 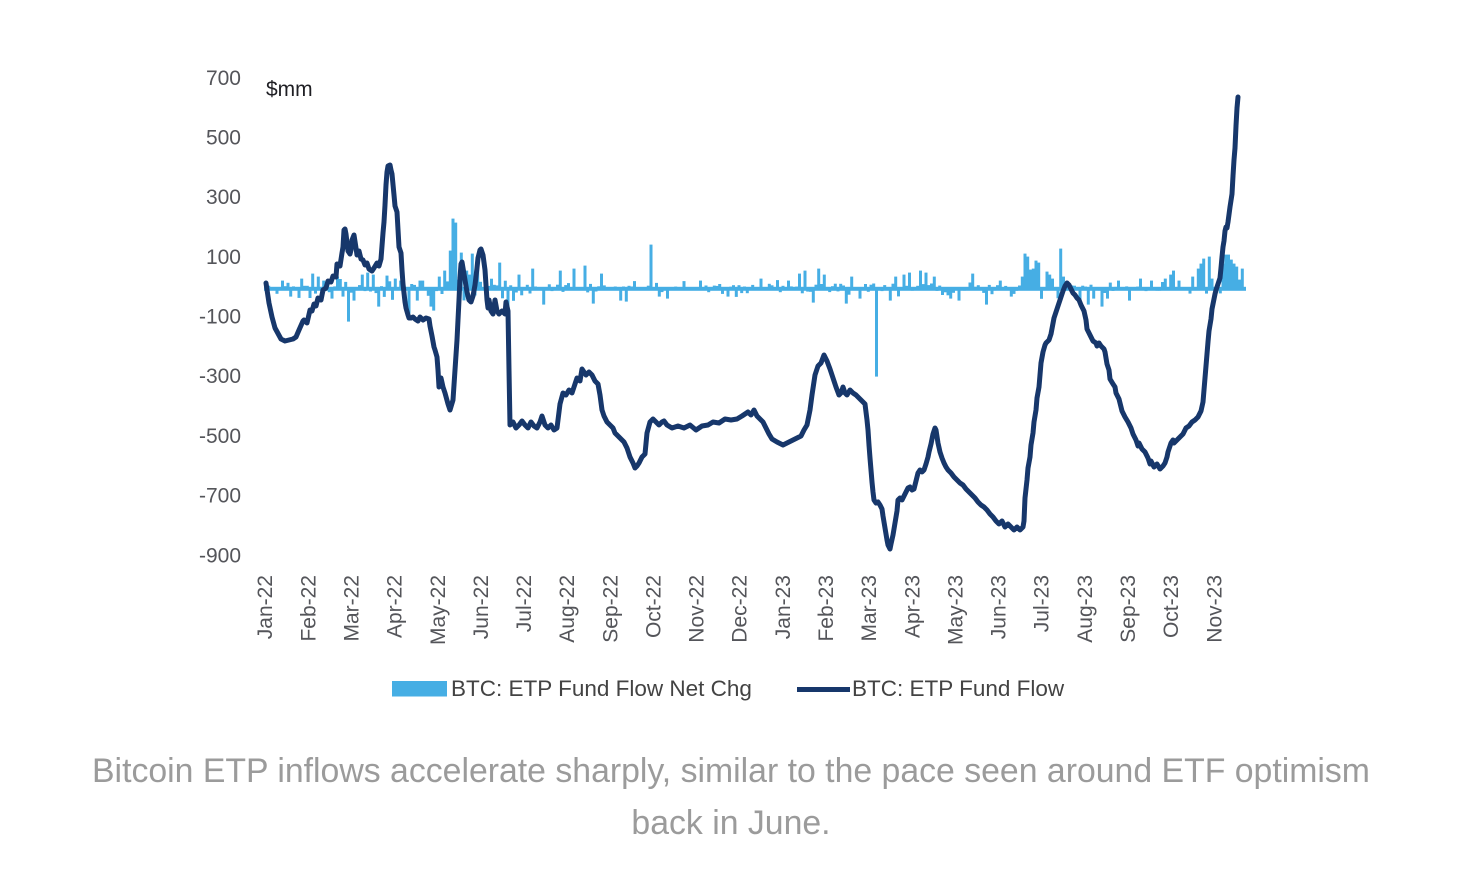 What do you see at coordinates (958, 688) in the screenshot?
I see `svg-text: BTC: ETP Fund Flow` at bounding box center [958, 688].